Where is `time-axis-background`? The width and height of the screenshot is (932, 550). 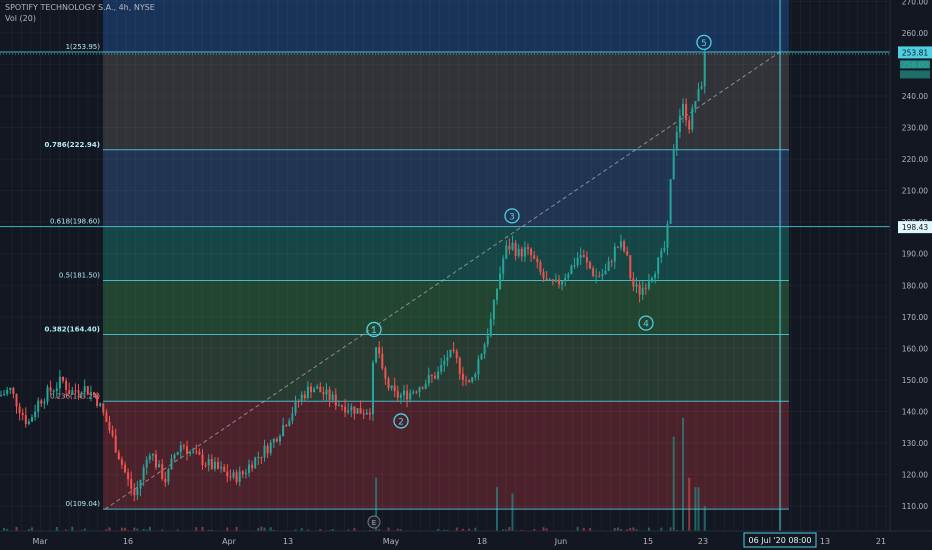
time-axis-background is located at coordinates (466, 540).